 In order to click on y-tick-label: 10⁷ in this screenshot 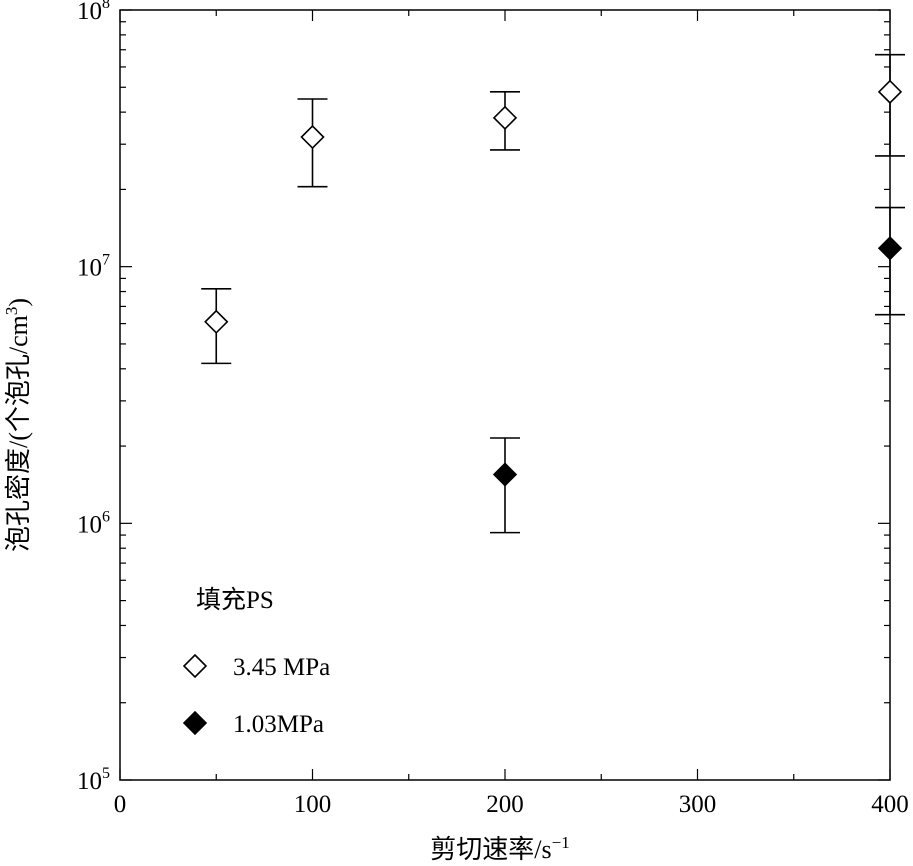, I will do `click(93, 267)`.